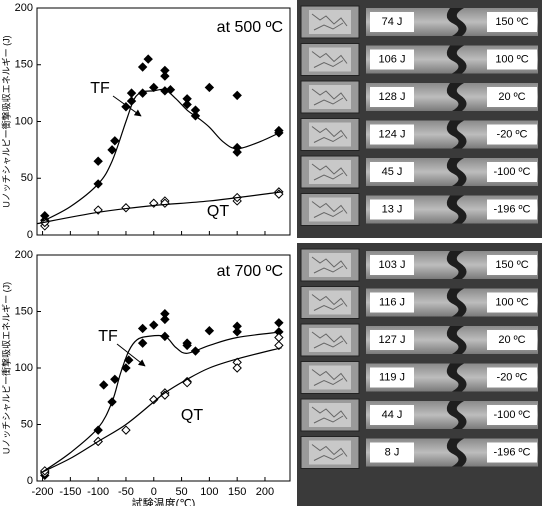 The width and height of the screenshot is (542, 506). I want to click on temp-label: -20 ºC, so click(512, 377).